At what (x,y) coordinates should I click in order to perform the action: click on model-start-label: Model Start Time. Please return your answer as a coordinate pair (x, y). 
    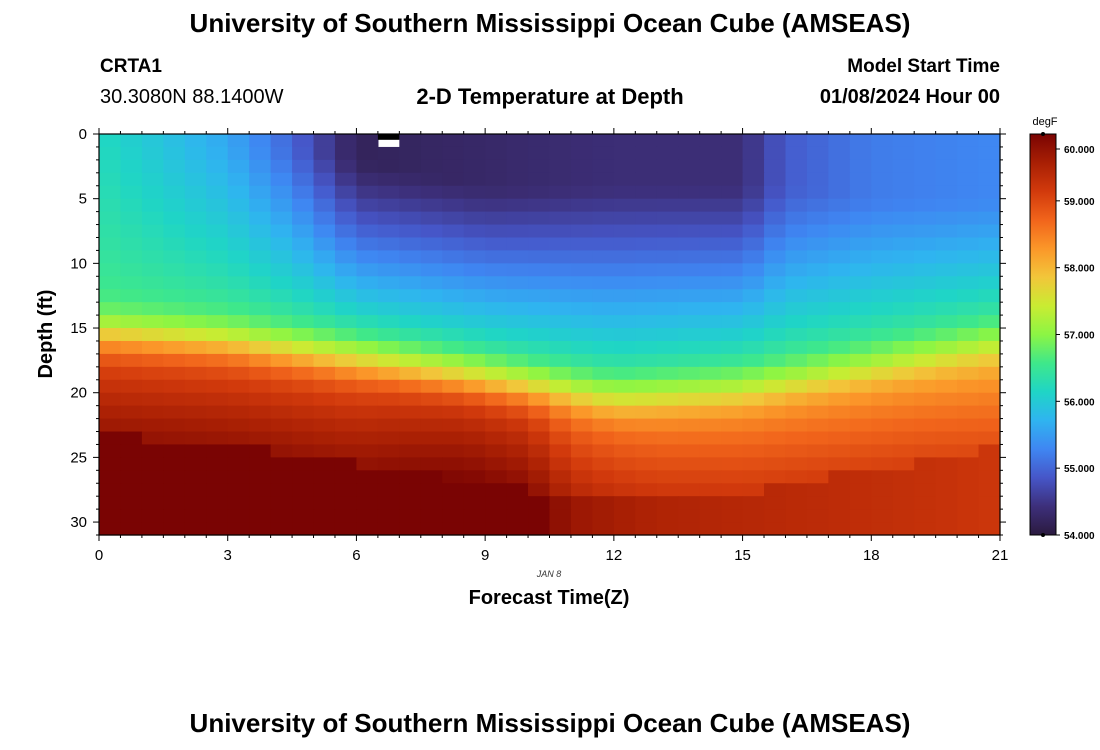
    Looking at the image, I should click on (923, 66).